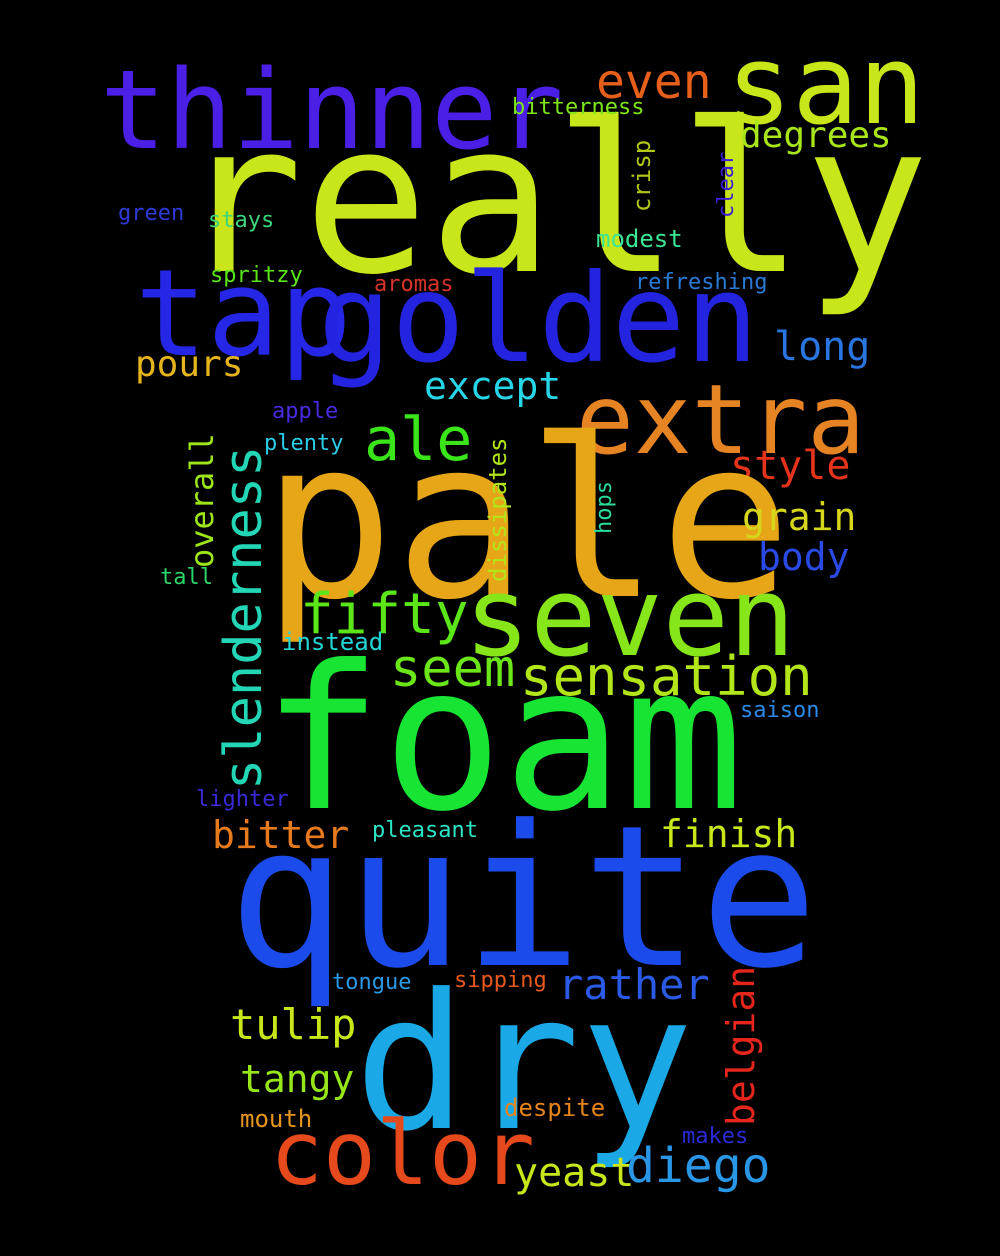 Image resolution: width=1000 pixels, height=1256 pixels. What do you see at coordinates (414, 284) in the screenshot?
I see `word-aromas: aromas` at bounding box center [414, 284].